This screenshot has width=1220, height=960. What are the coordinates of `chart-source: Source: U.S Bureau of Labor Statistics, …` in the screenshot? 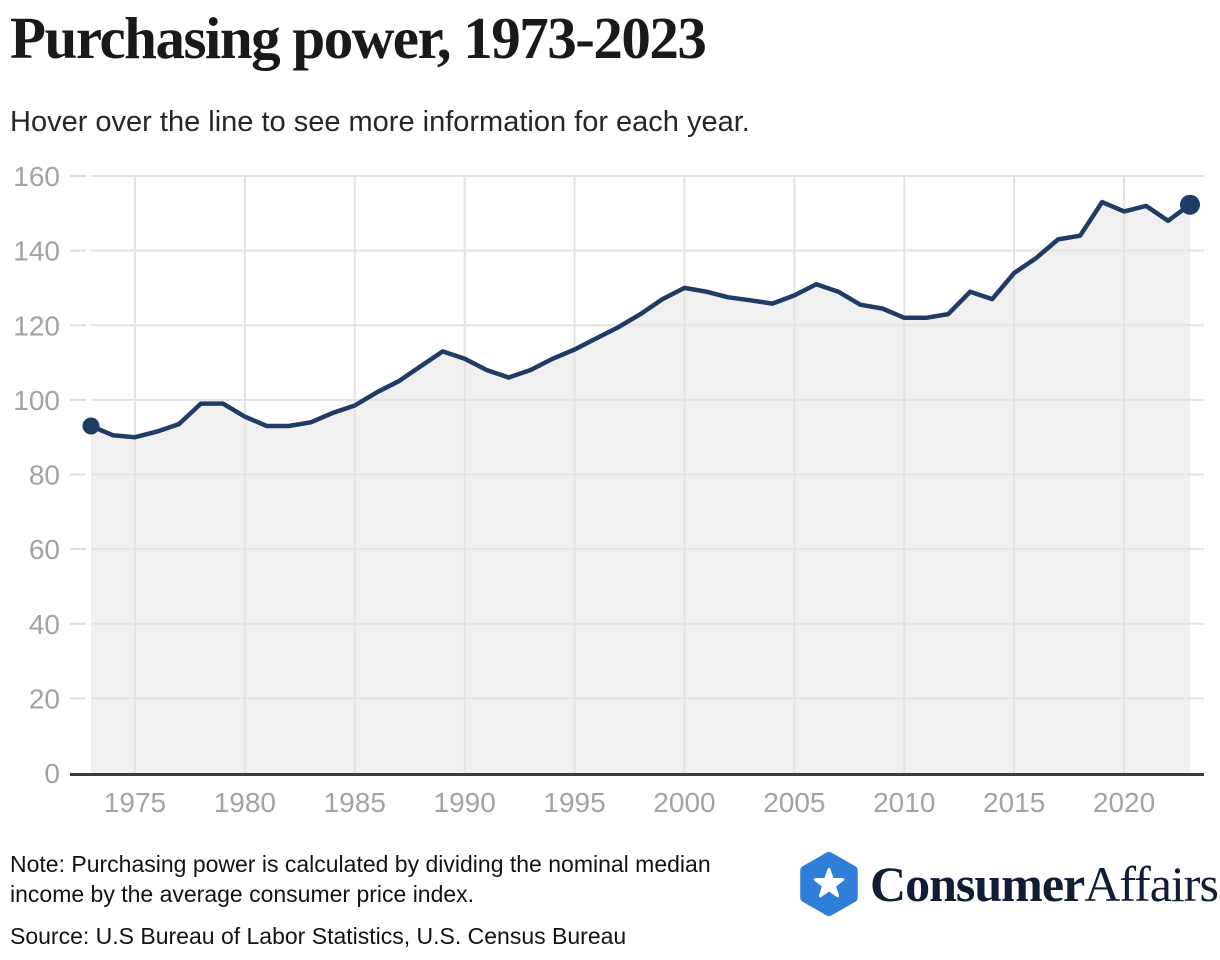 It's located at (318, 936).